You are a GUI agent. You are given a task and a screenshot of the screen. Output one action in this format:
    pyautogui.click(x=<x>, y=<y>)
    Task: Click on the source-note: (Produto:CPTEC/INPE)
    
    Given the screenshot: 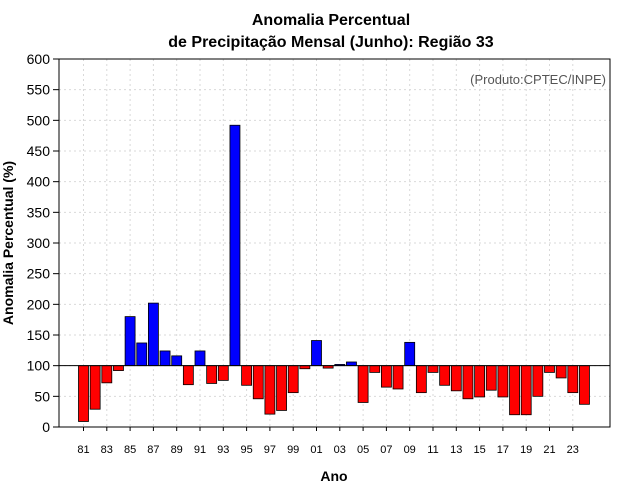 What is the action you would take?
    pyautogui.click(x=538, y=79)
    